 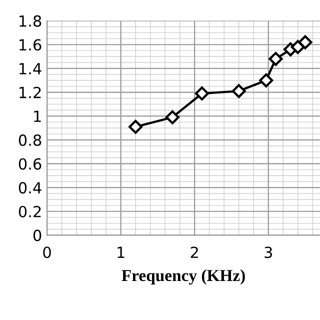 I want to click on y-tick-label: 1.8, so click(x=31, y=21).